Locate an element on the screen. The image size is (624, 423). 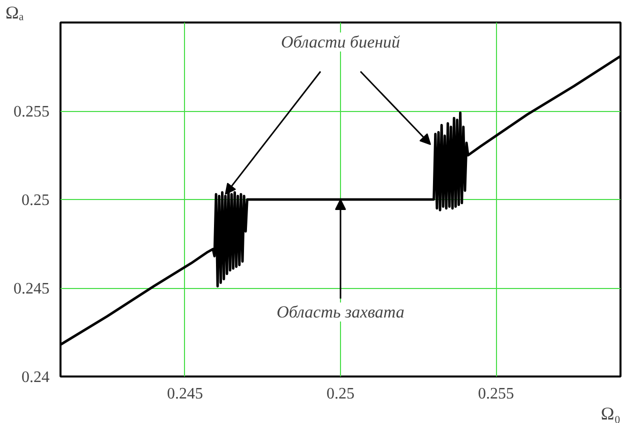
y-axis-title: Ωₐ is located at coordinates (15, 12).